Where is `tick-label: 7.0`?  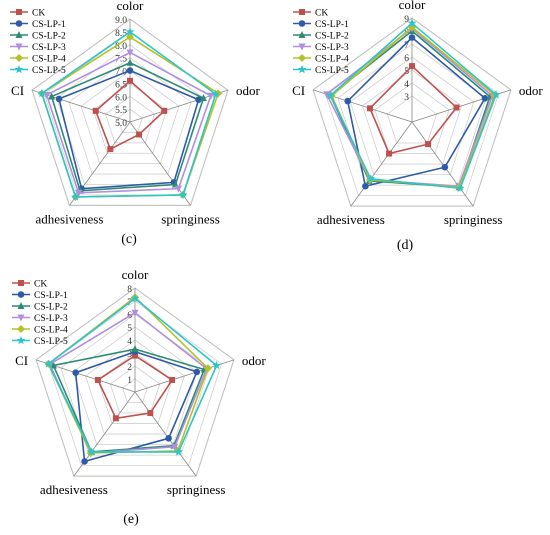 tick-label: 7.0 is located at coordinates (121, 73).